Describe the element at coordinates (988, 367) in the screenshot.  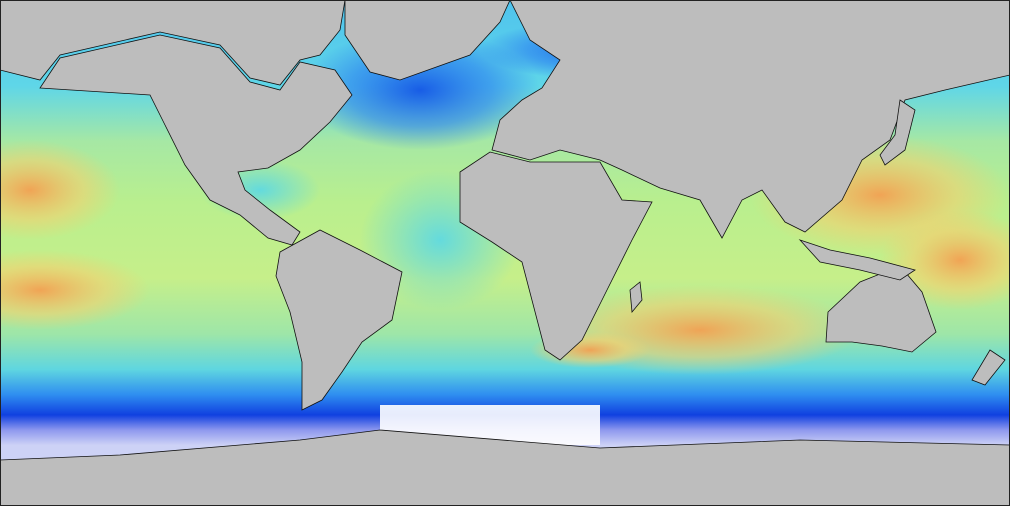
I see `new-zealand` at that location.